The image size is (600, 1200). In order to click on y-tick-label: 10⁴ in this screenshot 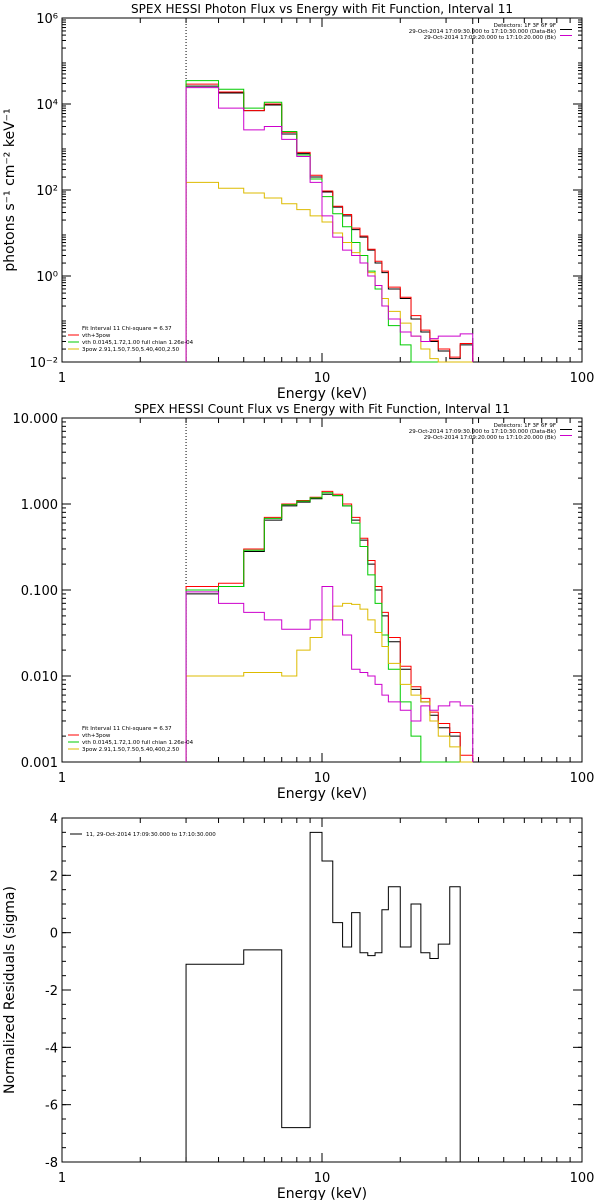, I will do `click(47, 105)`.